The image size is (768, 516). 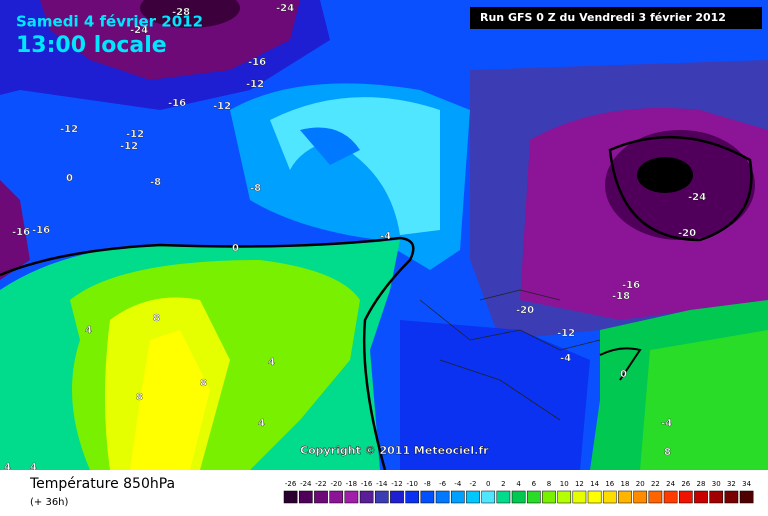 What do you see at coordinates (427, 484) in the screenshot?
I see `legend-label: -8` at bounding box center [427, 484].